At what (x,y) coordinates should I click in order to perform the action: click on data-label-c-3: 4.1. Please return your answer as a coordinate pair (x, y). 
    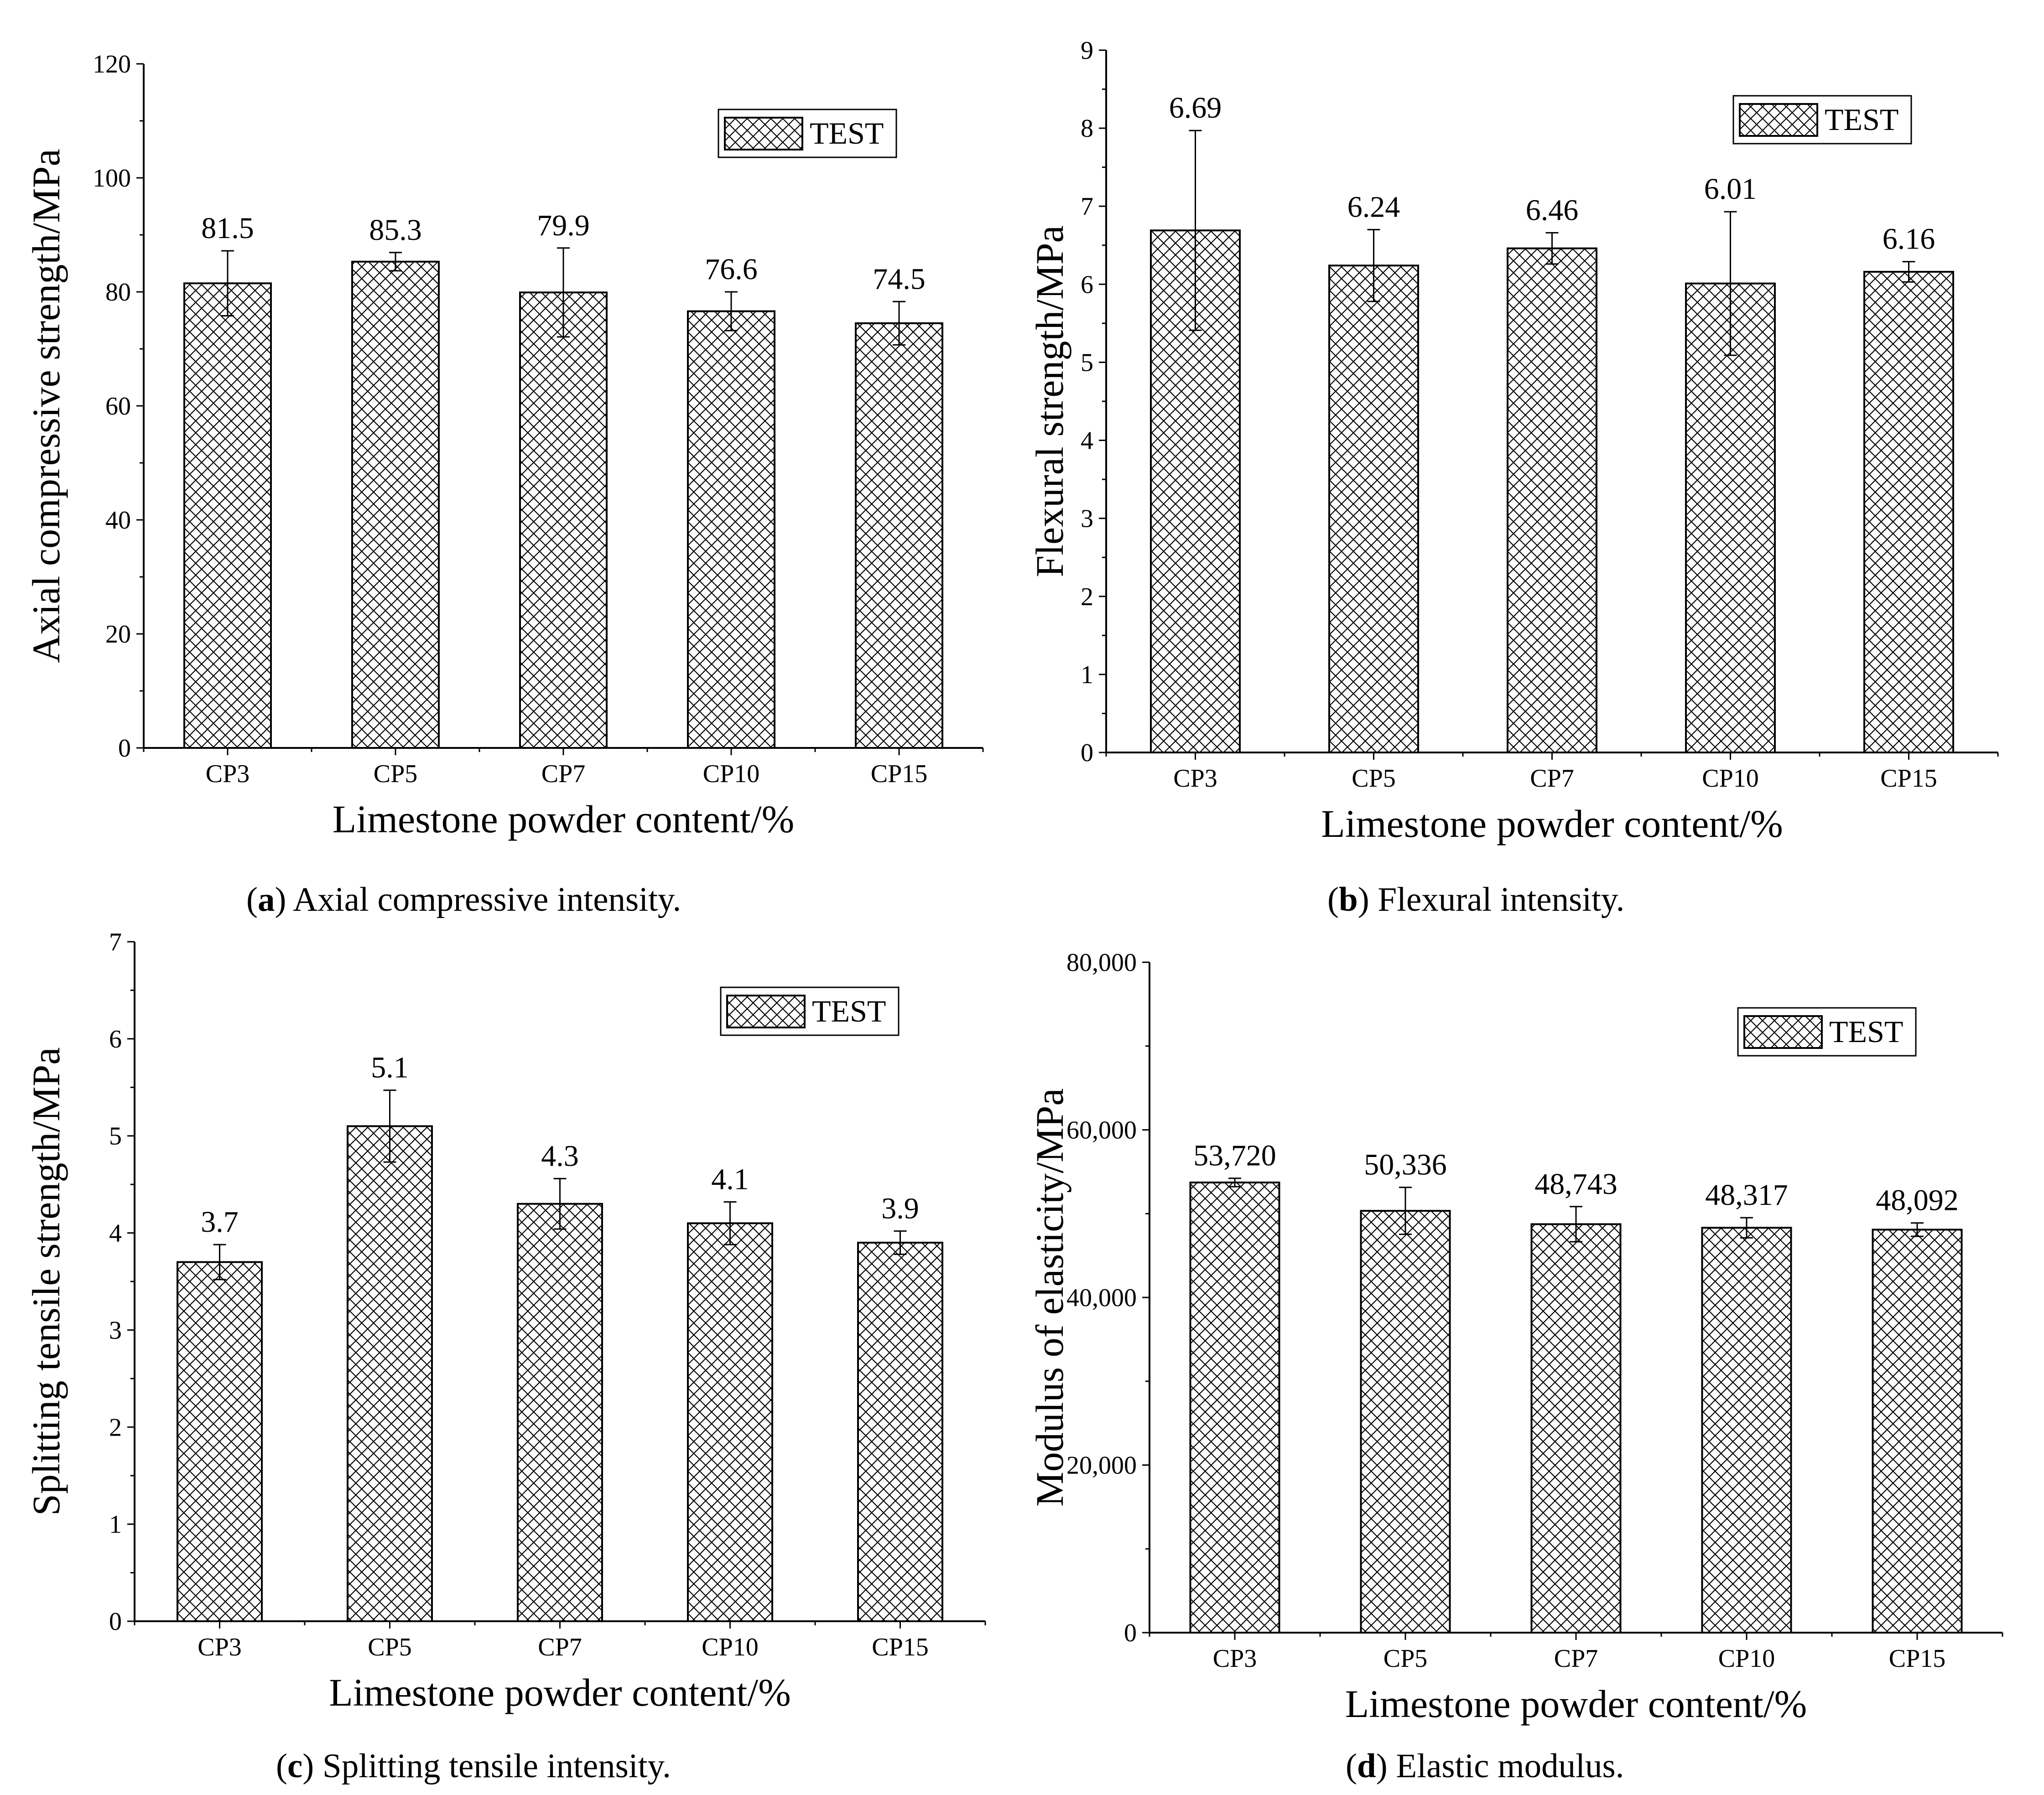
    Looking at the image, I should click on (730, 1179).